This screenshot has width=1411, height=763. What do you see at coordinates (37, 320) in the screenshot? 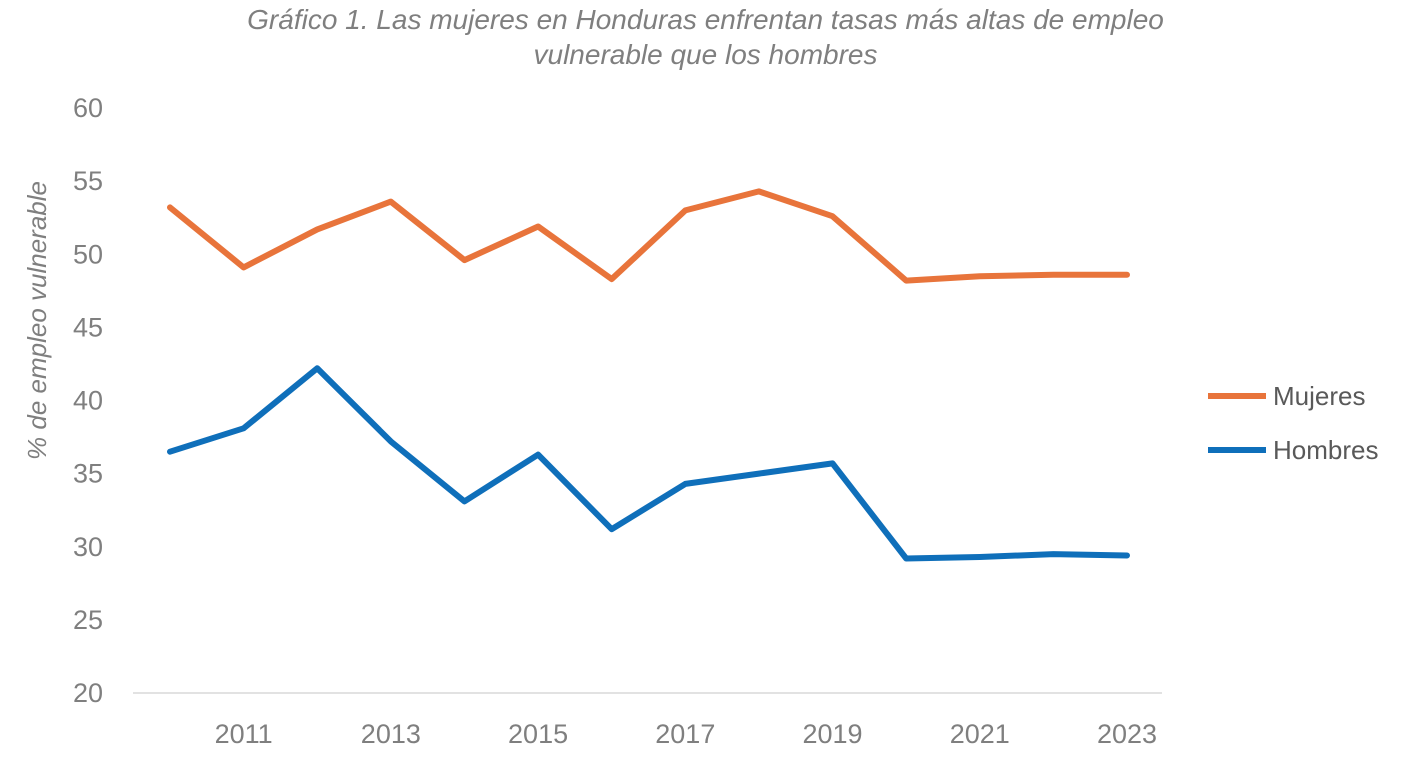
I see `y-axis-label: % de empleo vulnerable` at bounding box center [37, 320].